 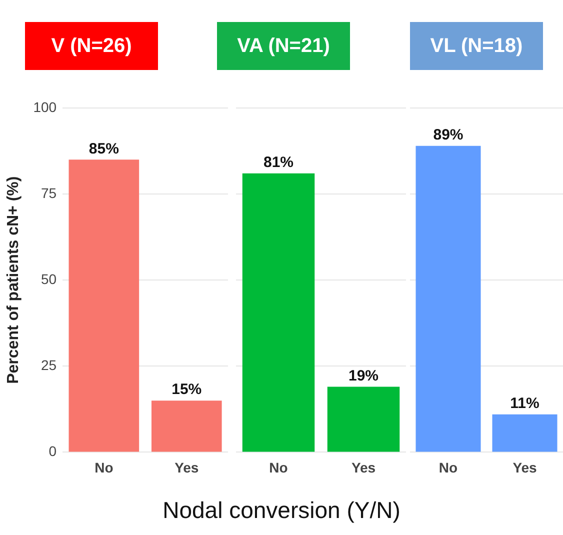 What do you see at coordinates (91, 46) in the screenshot?
I see `chart-title: V (N=26)` at bounding box center [91, 46].